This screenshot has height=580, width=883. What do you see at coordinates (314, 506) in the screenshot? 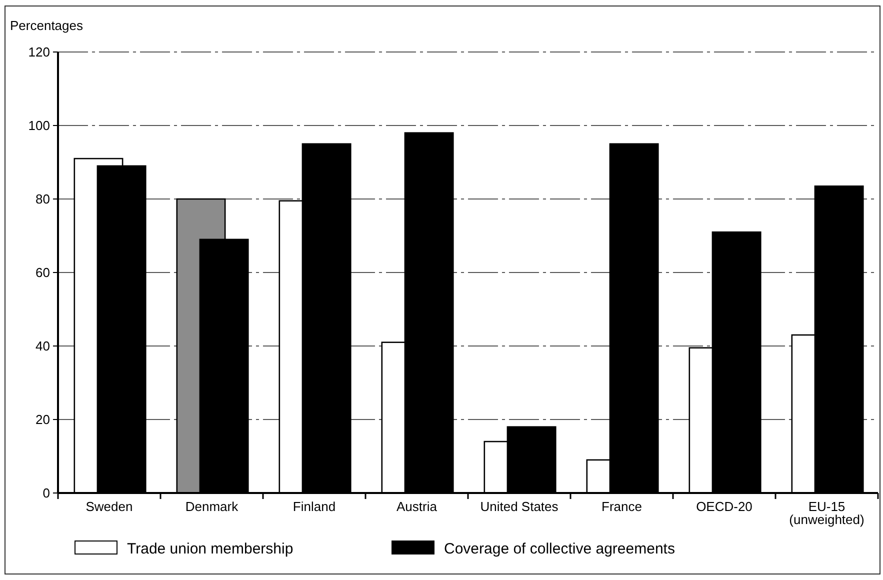
I see `x-tick-label: Finland` at bounding box center [314, 506].